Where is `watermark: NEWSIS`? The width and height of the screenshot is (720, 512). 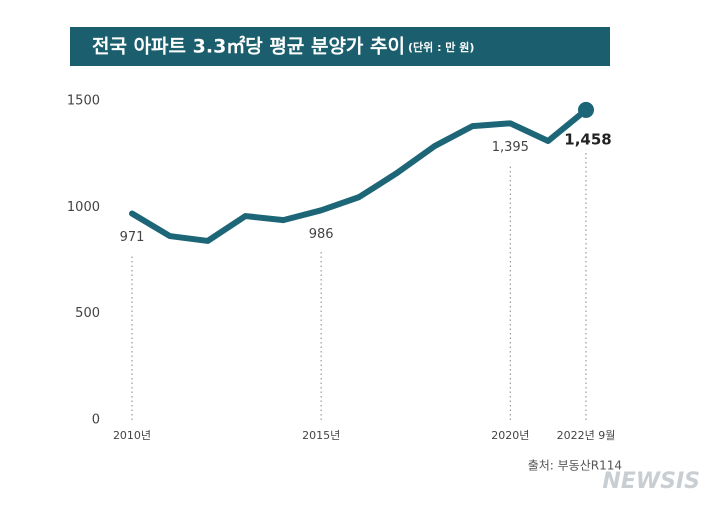
watermark: NEWSIS is located at coordinates (651, 481).